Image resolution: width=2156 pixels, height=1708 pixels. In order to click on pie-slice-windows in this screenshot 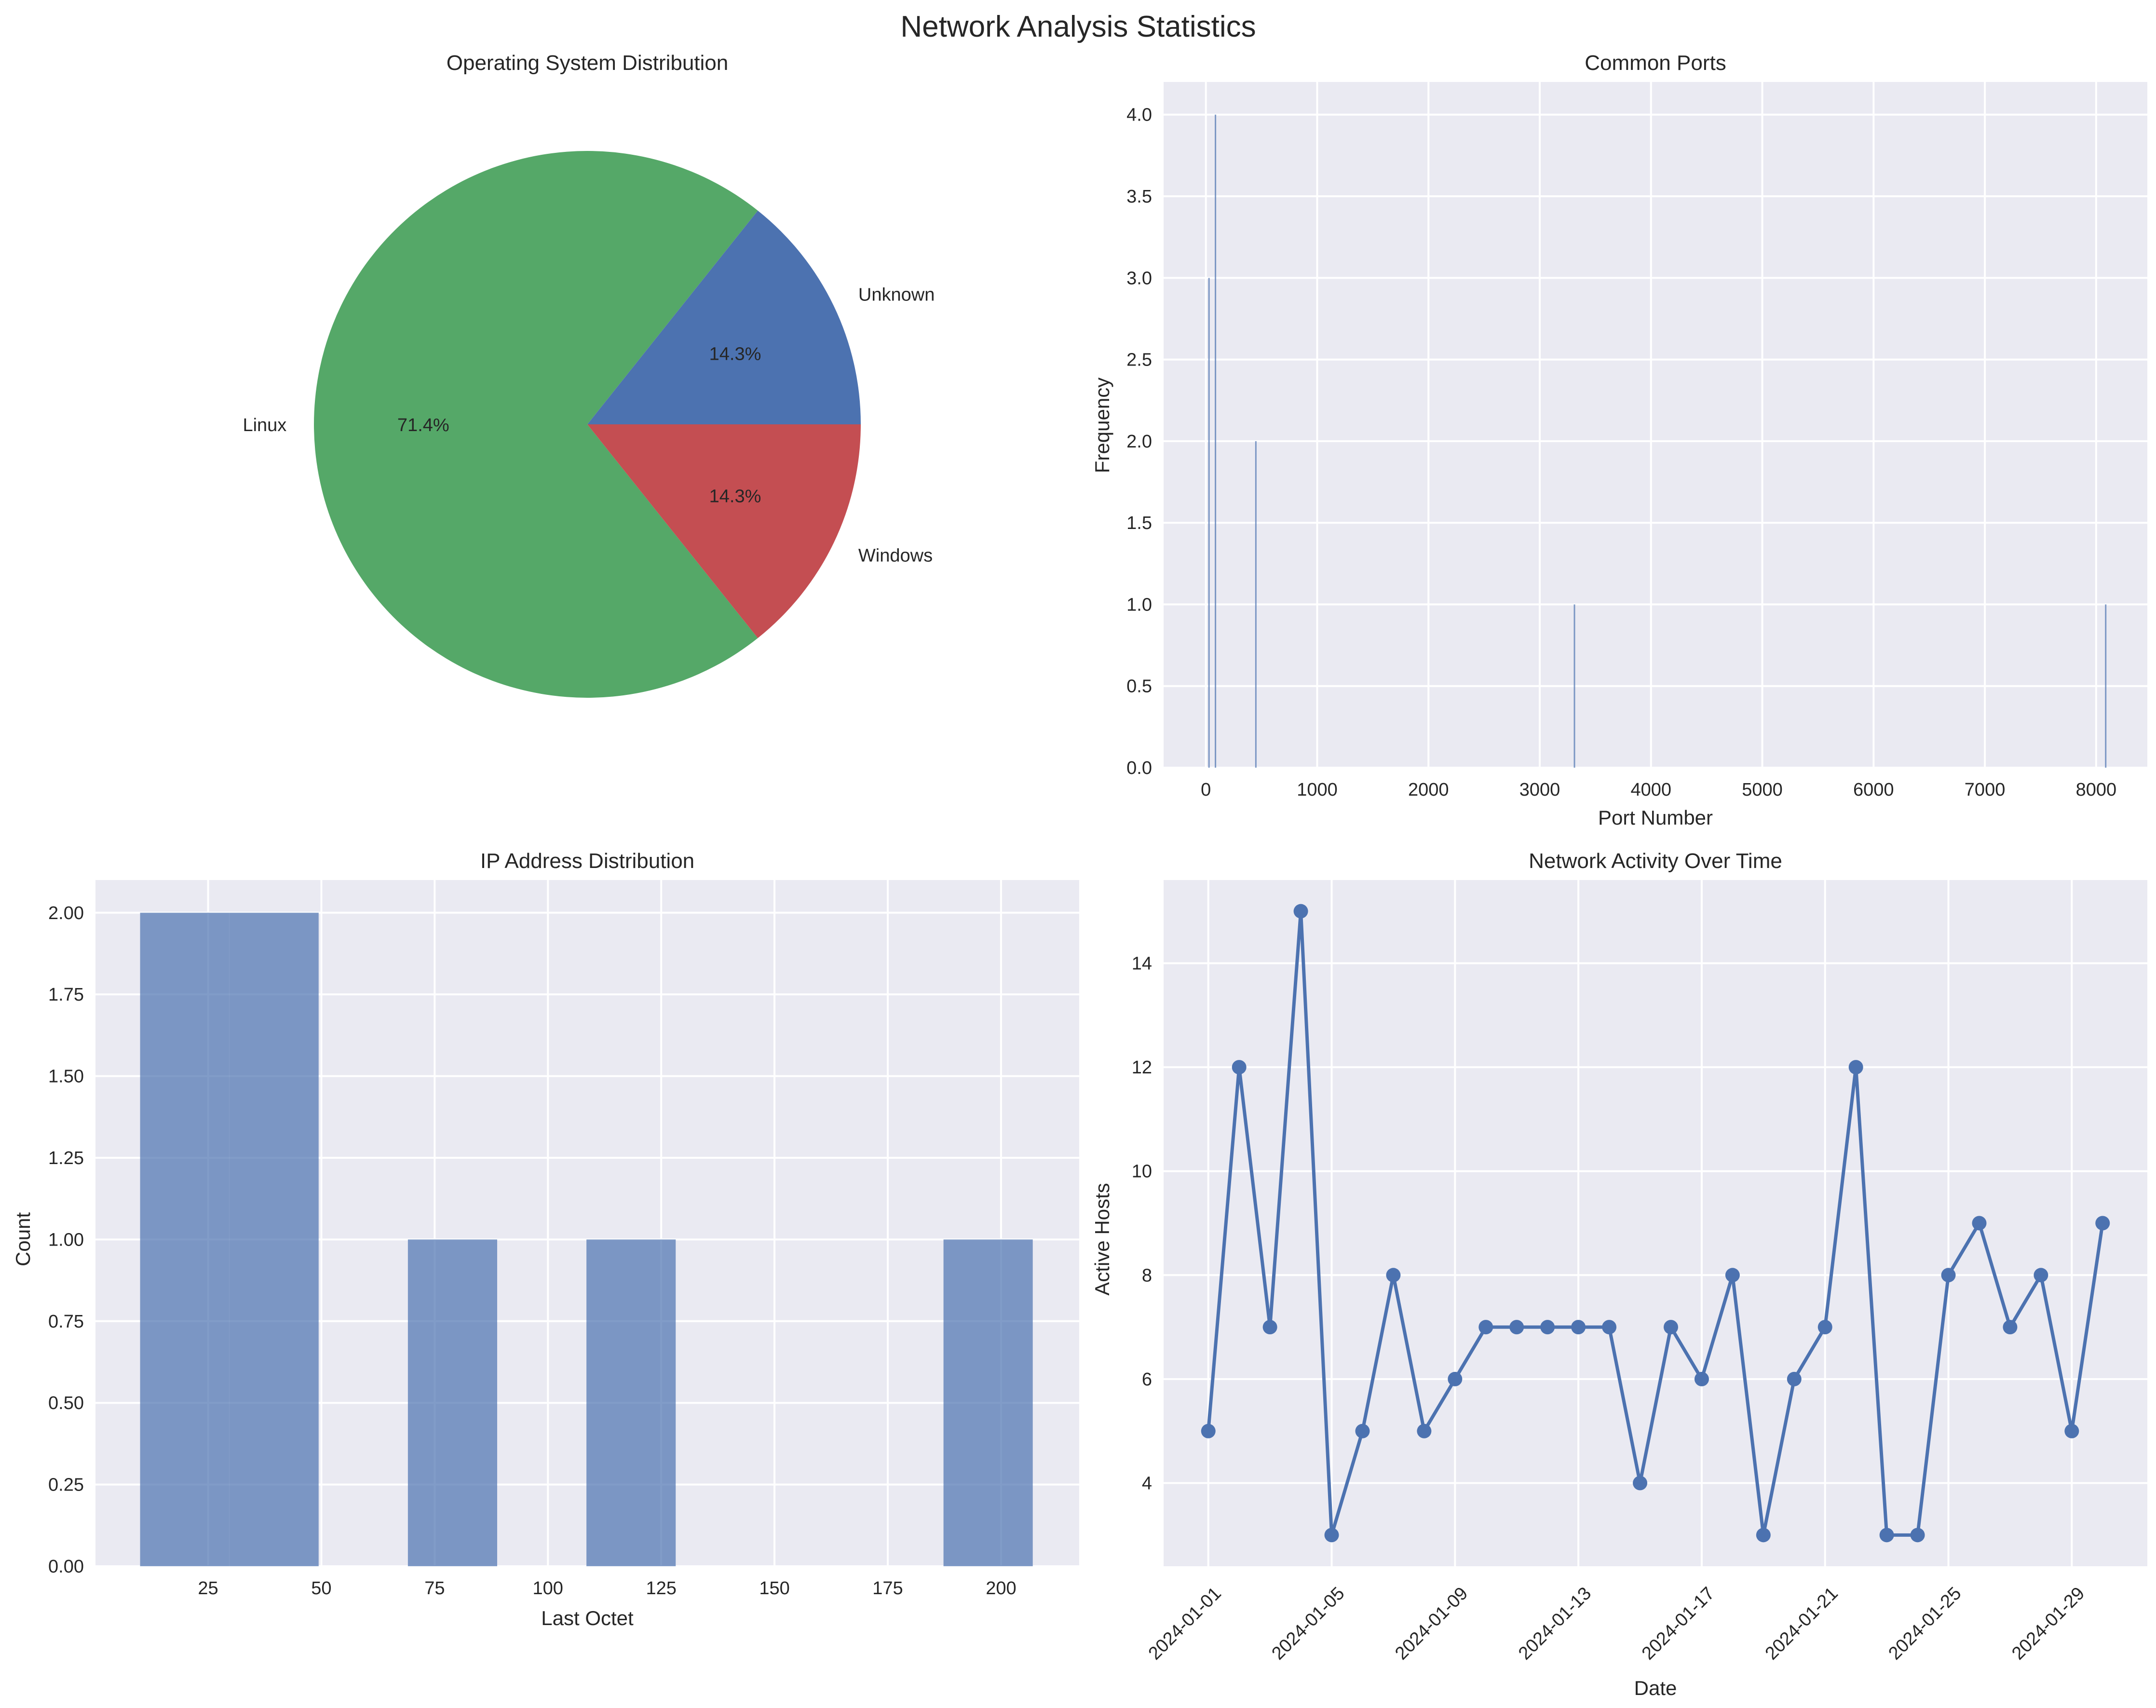, I will do `click(724, 531)`.